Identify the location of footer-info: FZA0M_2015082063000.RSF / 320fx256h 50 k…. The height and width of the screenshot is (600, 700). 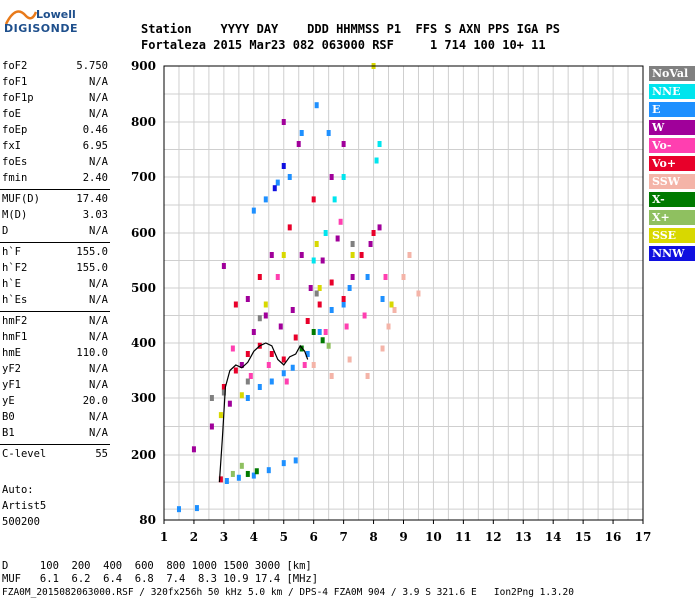
(288, 592).